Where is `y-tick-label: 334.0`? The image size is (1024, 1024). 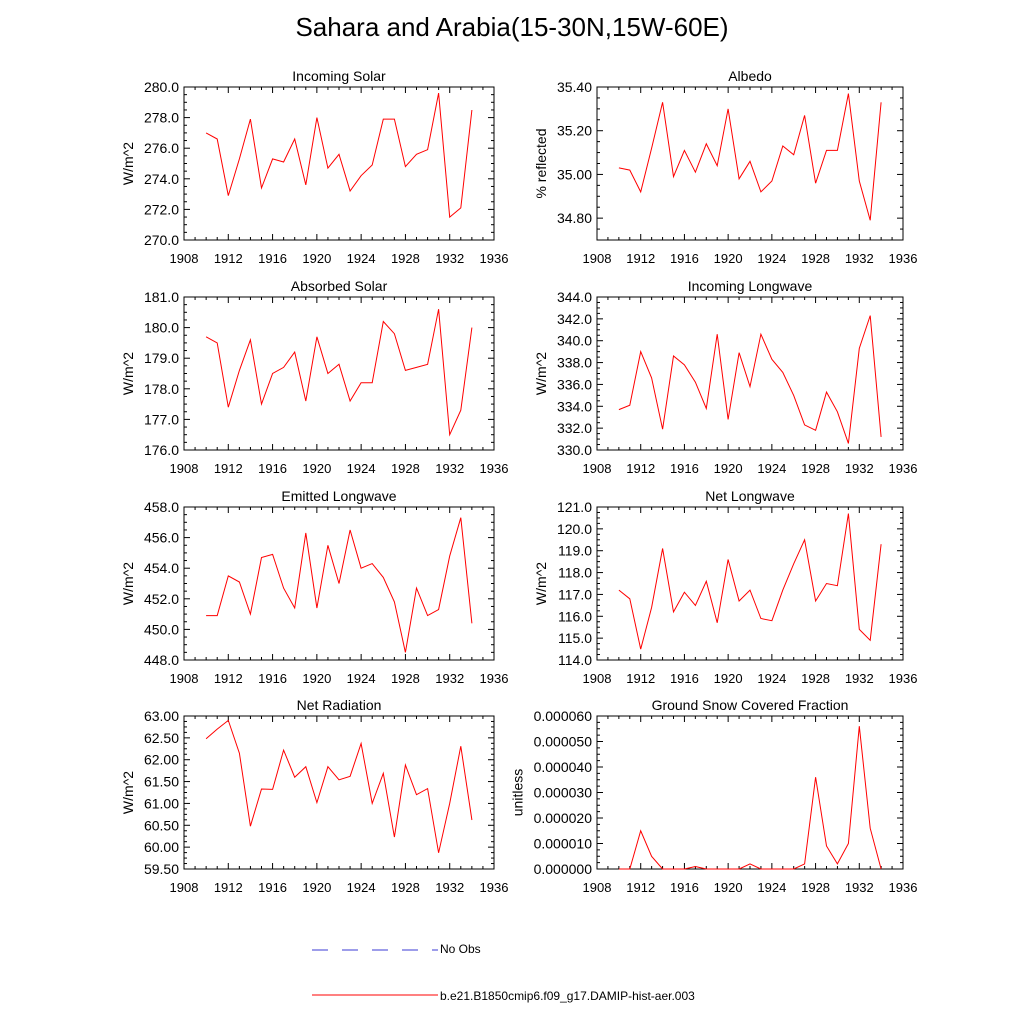 y-tick-label: 334.0 is located at coordinates (574, 406).